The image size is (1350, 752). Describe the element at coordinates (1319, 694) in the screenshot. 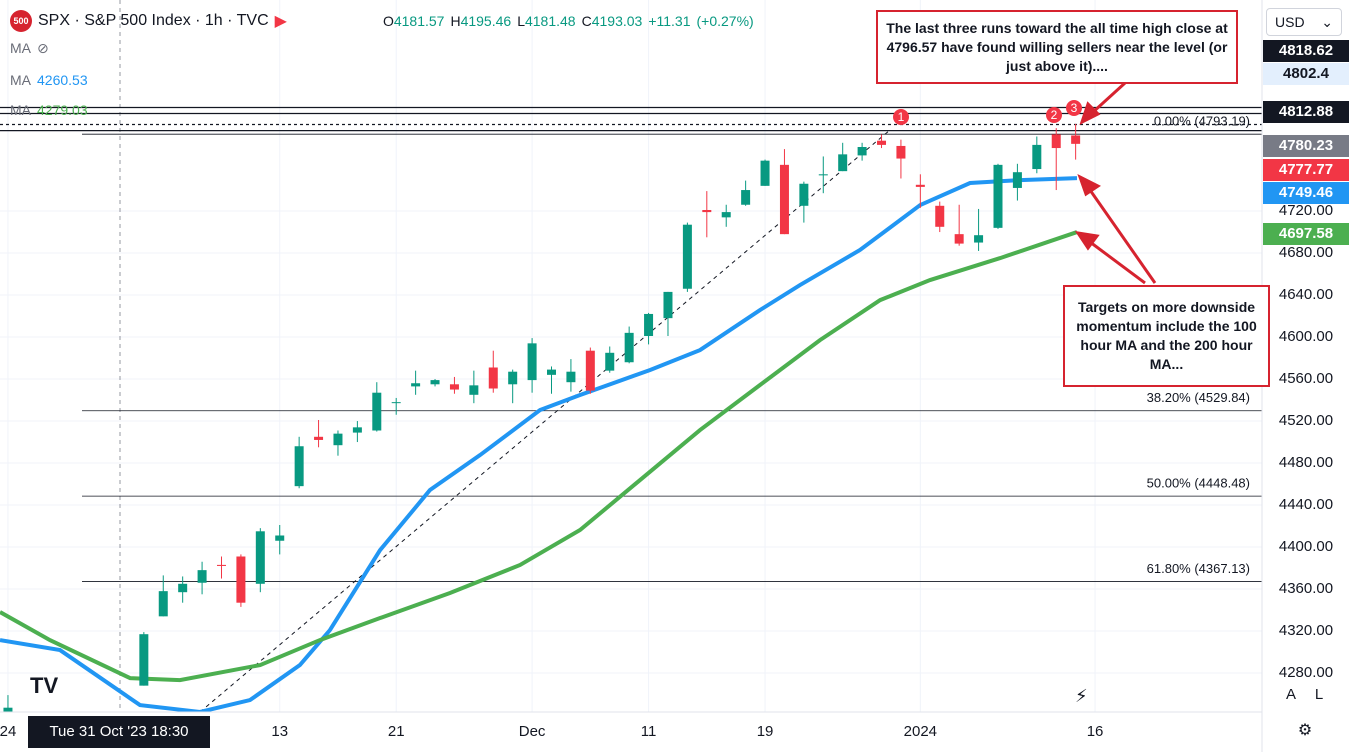

I see `scale-button: L` at that location.